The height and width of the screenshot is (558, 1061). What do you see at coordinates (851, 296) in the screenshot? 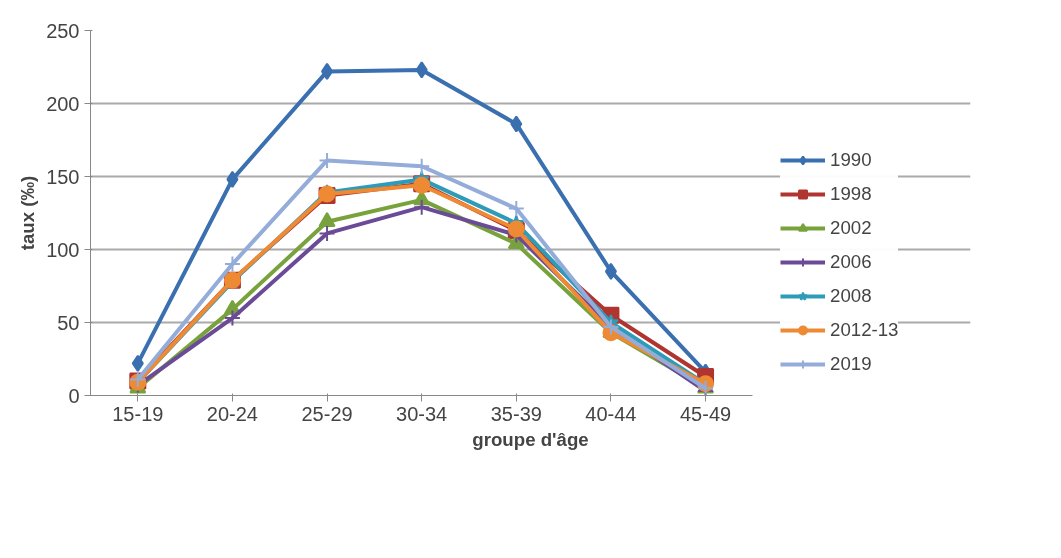
I see `legend-label: 2008` at bounding box center [851, 296].